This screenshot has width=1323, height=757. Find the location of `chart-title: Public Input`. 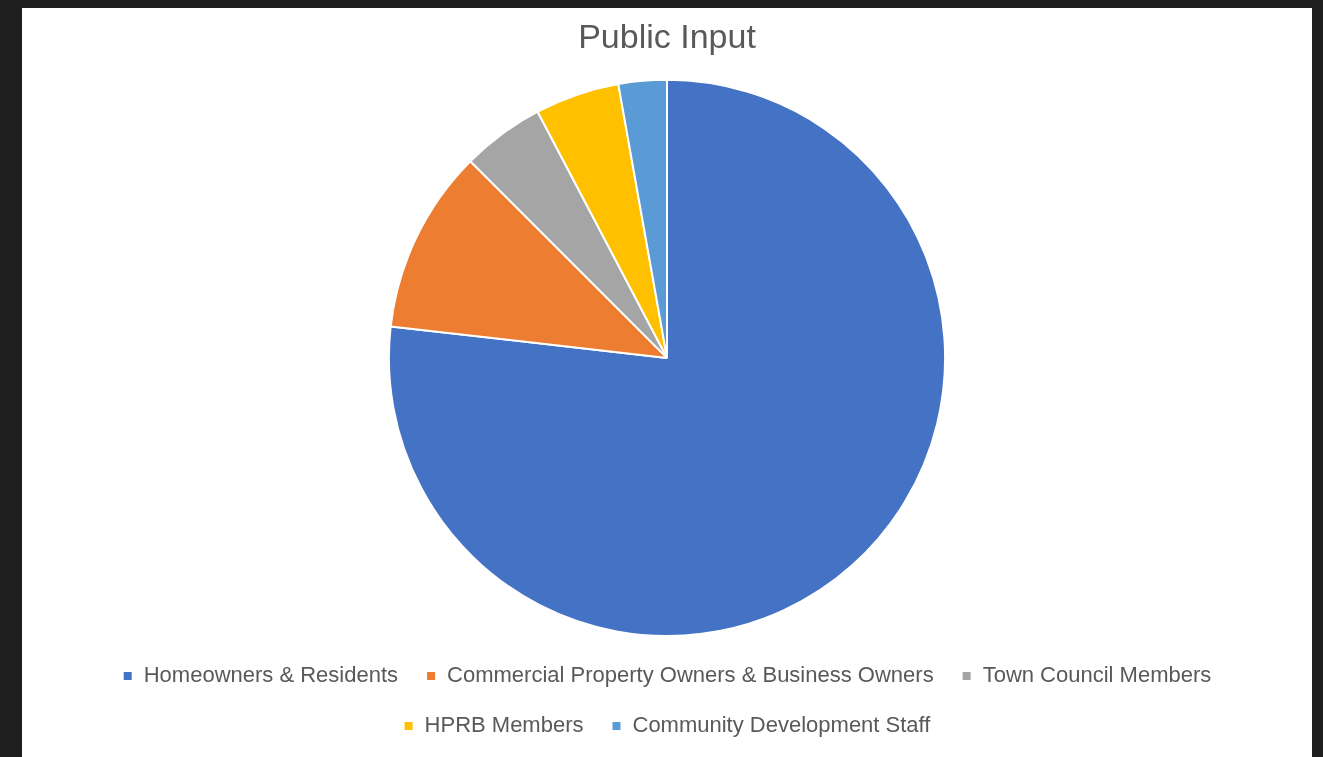

chart-title: Public Input is located at coordinates (667, 35).